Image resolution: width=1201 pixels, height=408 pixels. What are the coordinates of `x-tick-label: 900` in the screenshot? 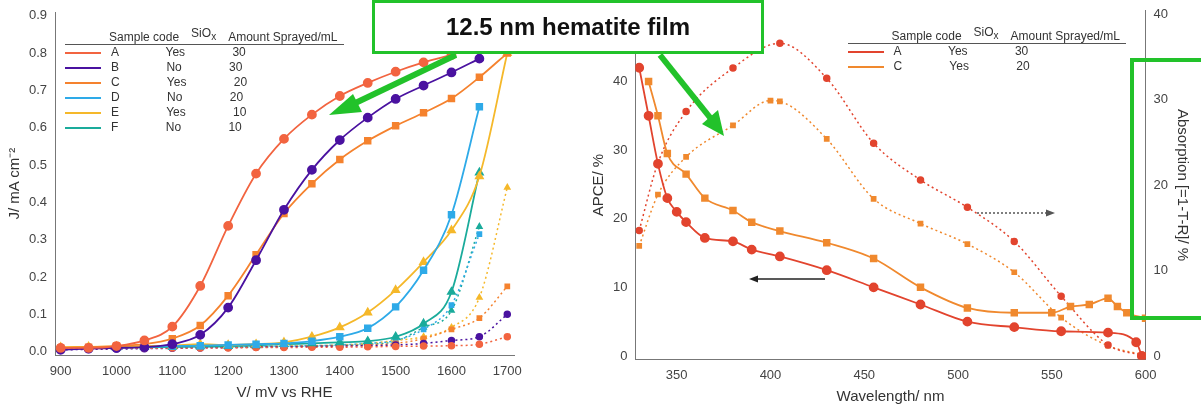 It's located at (60, 370).